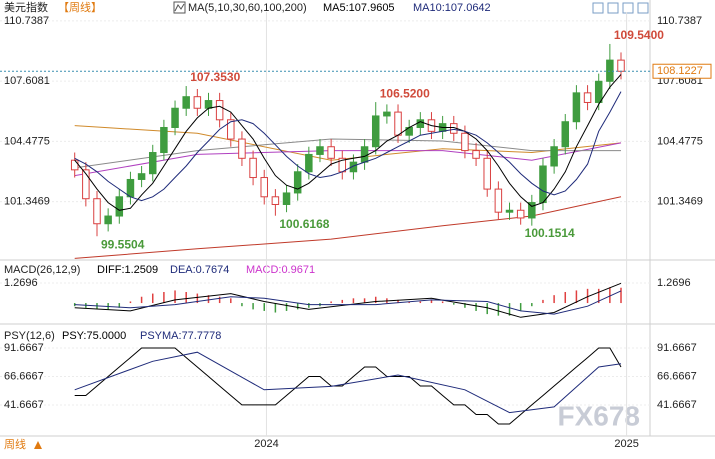  What do you see at coordinates (550, 233) in the screenshot?
I see `annotation: 100.1514` at bounding box center [550, 233].